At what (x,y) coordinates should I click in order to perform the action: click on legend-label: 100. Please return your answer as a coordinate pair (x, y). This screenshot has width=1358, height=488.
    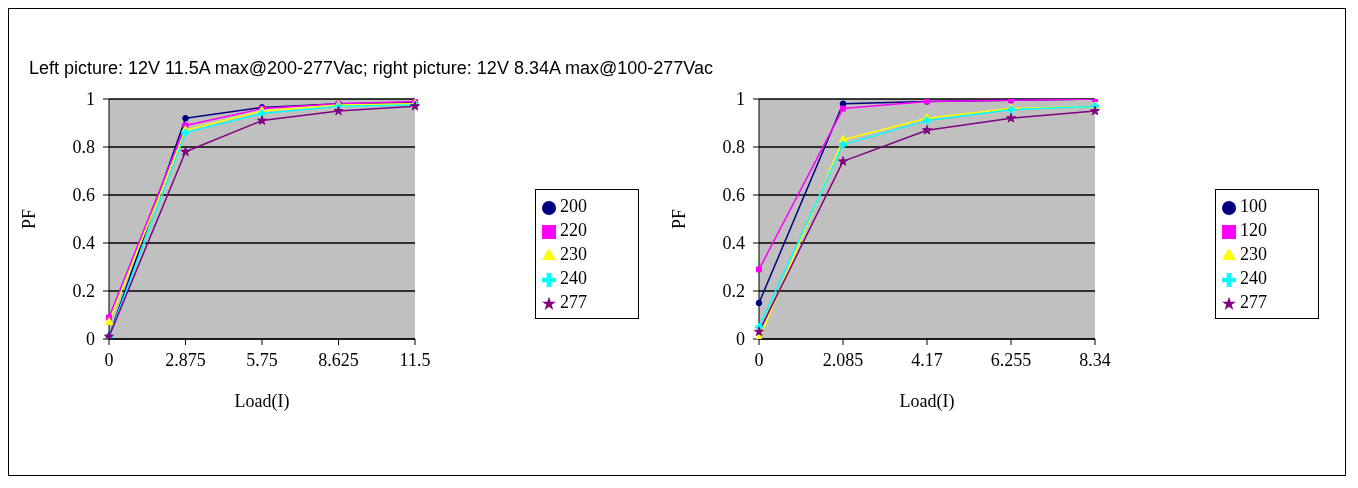
    Looking at the image, I should click on (1253, 206).